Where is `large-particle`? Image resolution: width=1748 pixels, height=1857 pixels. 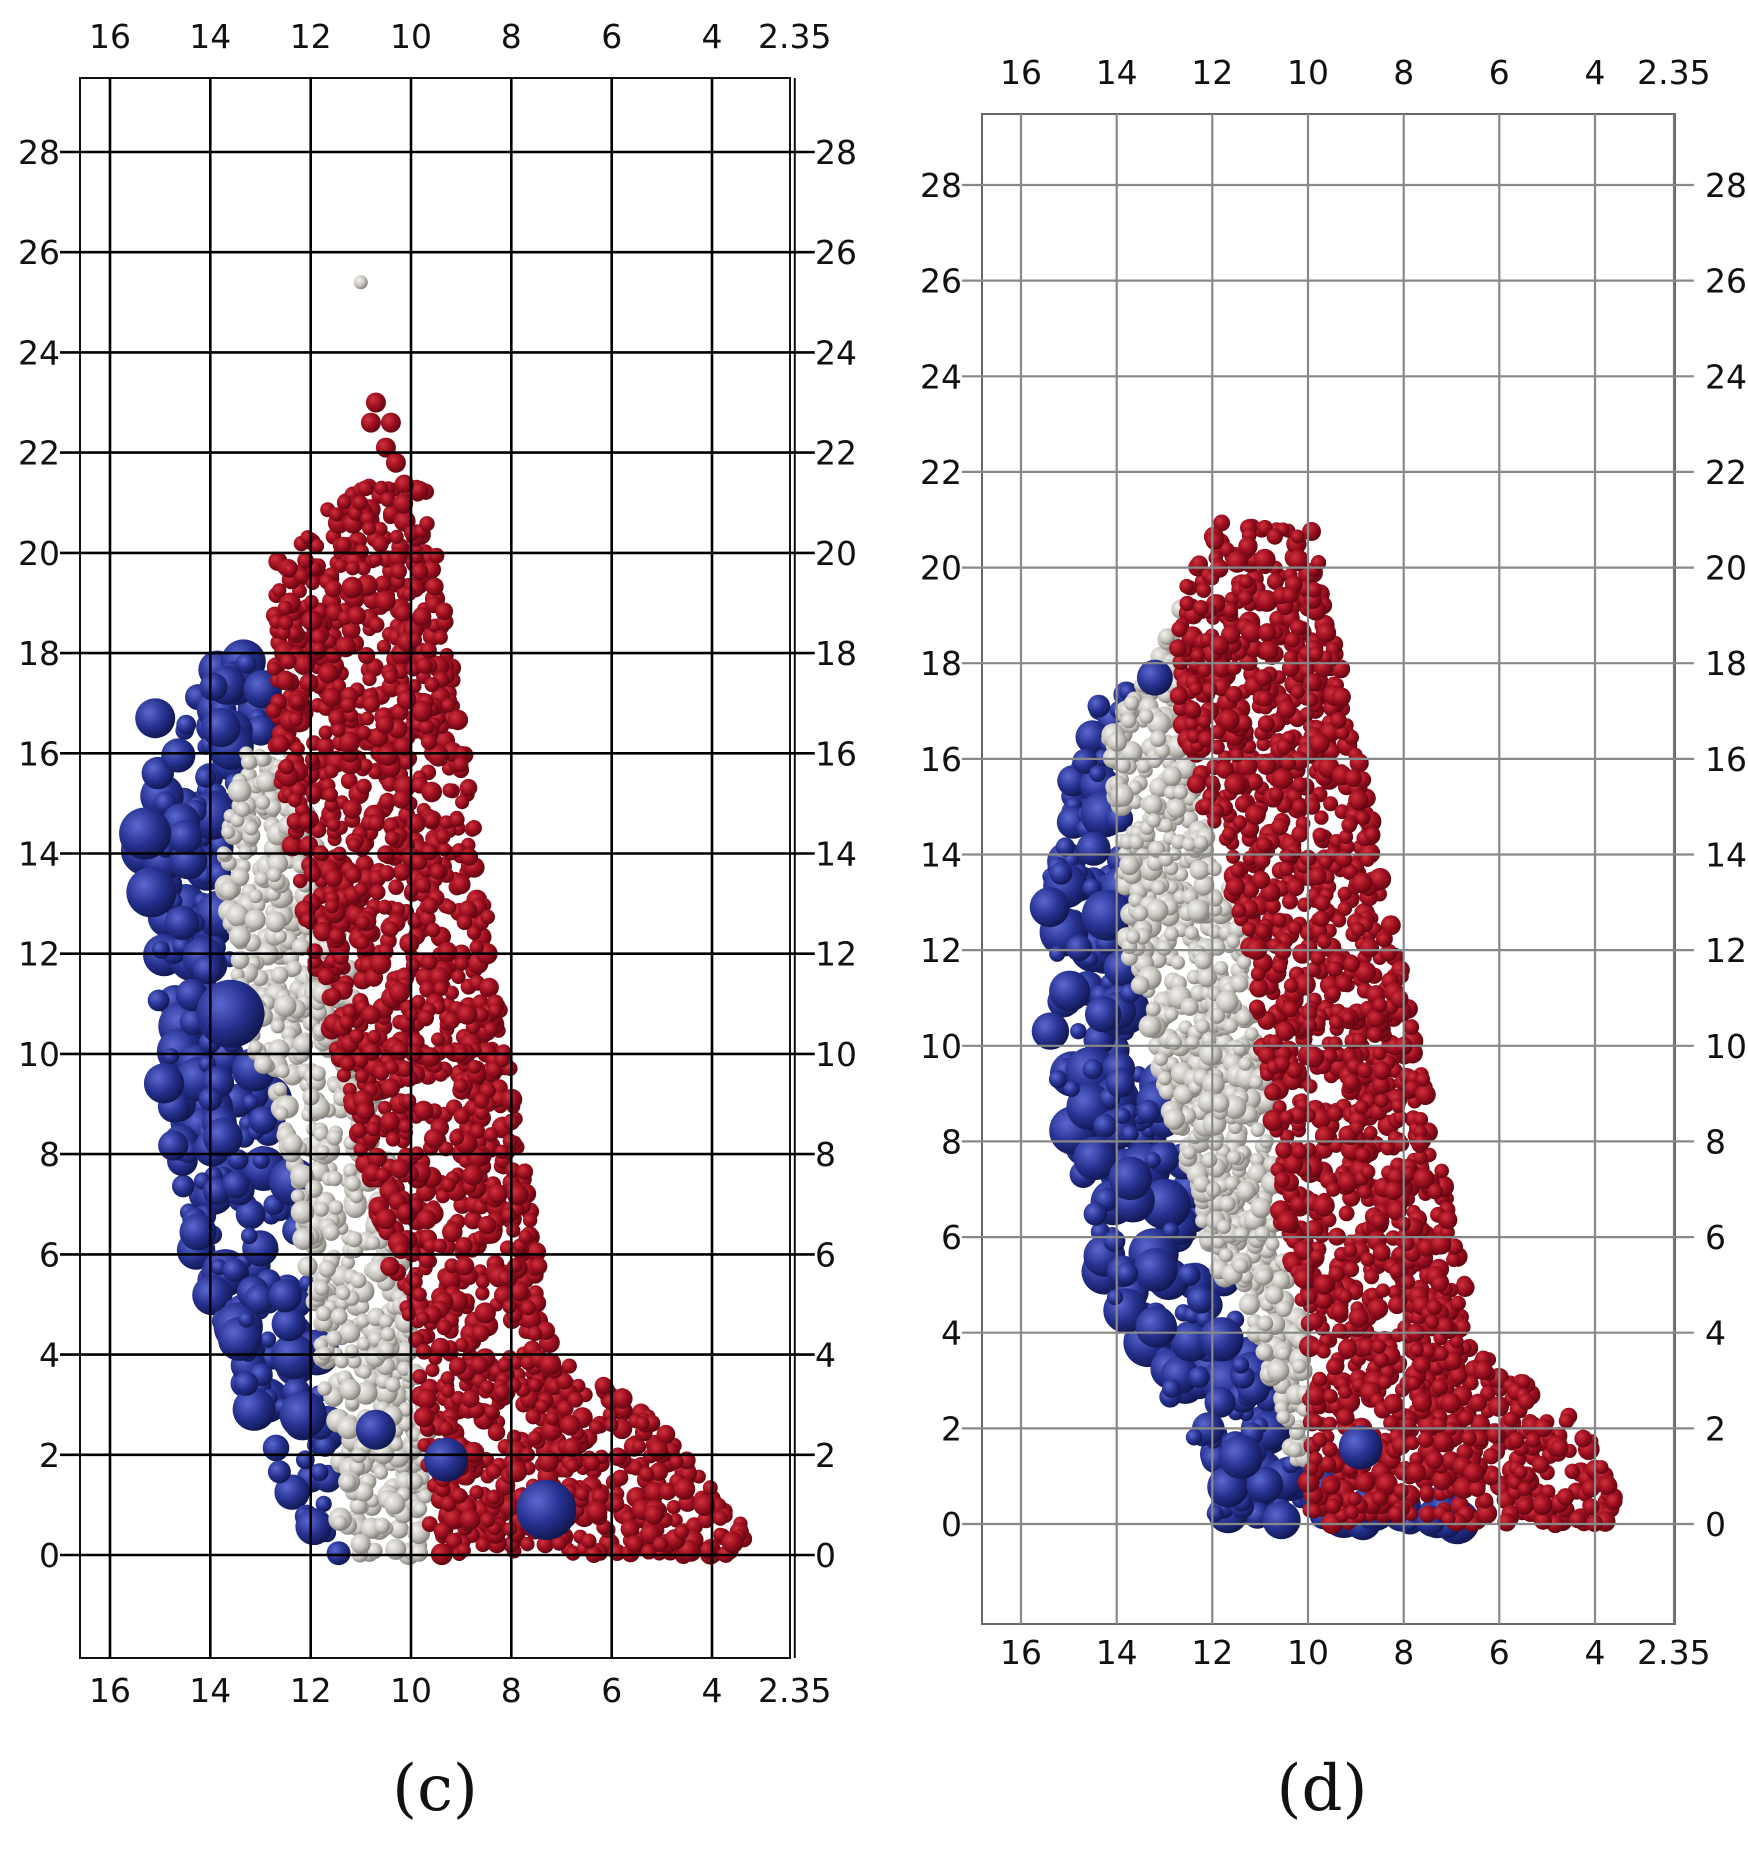 large-particle is located at coordinates (375, 1429).